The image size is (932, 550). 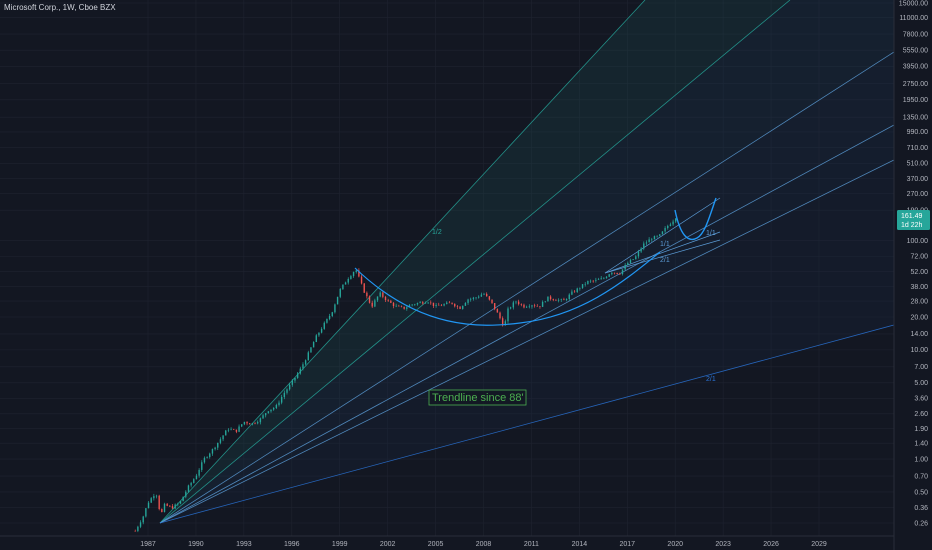 I want to click on price-tick-label: 0.26, so click(x=921, y=523).